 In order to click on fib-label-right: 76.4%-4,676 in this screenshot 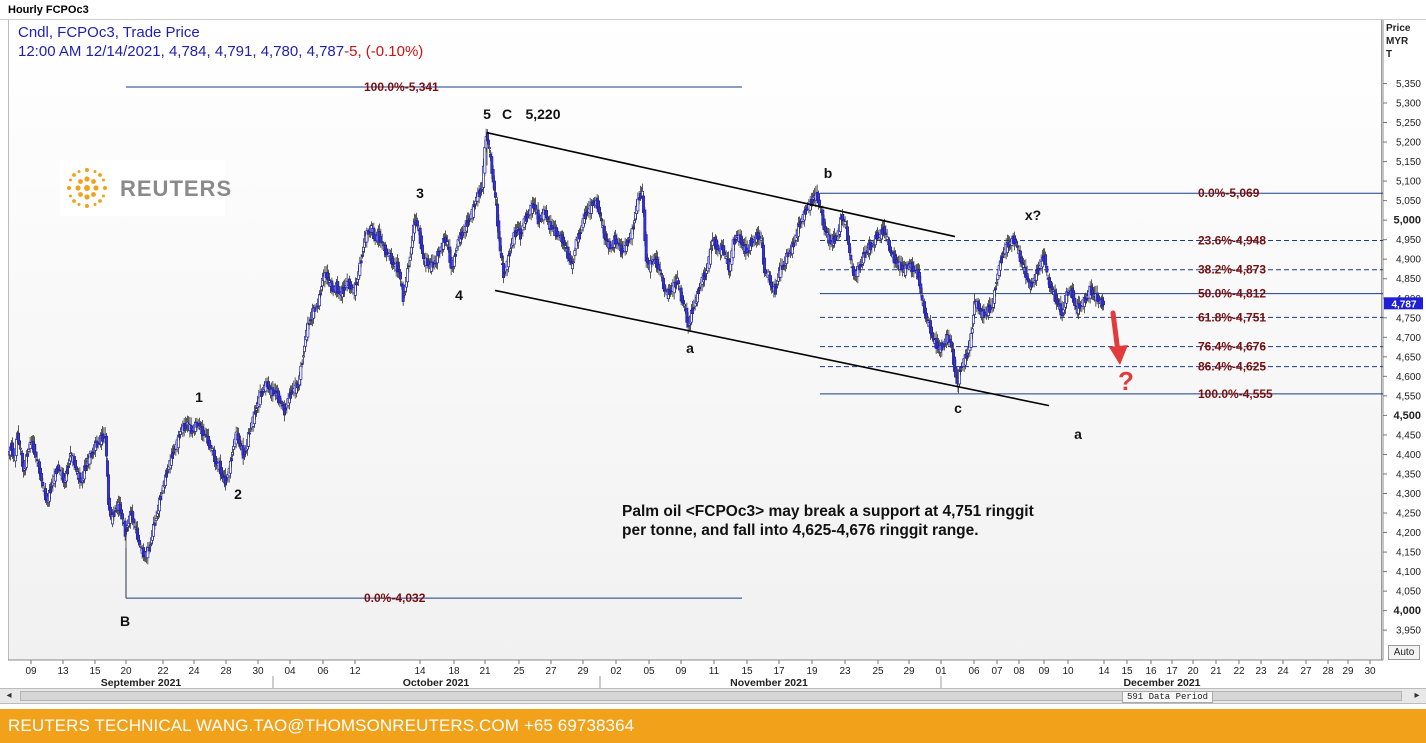, I will do `click(1232, 347)`.